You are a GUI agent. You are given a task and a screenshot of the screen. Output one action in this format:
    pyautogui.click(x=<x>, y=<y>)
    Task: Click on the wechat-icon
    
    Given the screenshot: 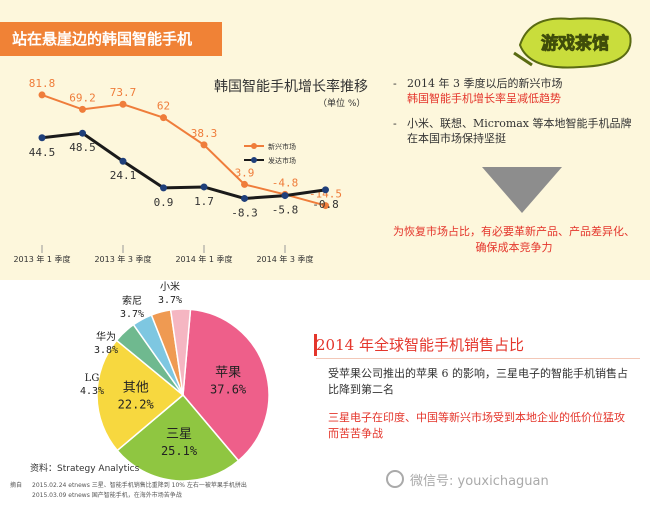 What is the action you would take?
    pyautogui.click(x=395, y=479)
    